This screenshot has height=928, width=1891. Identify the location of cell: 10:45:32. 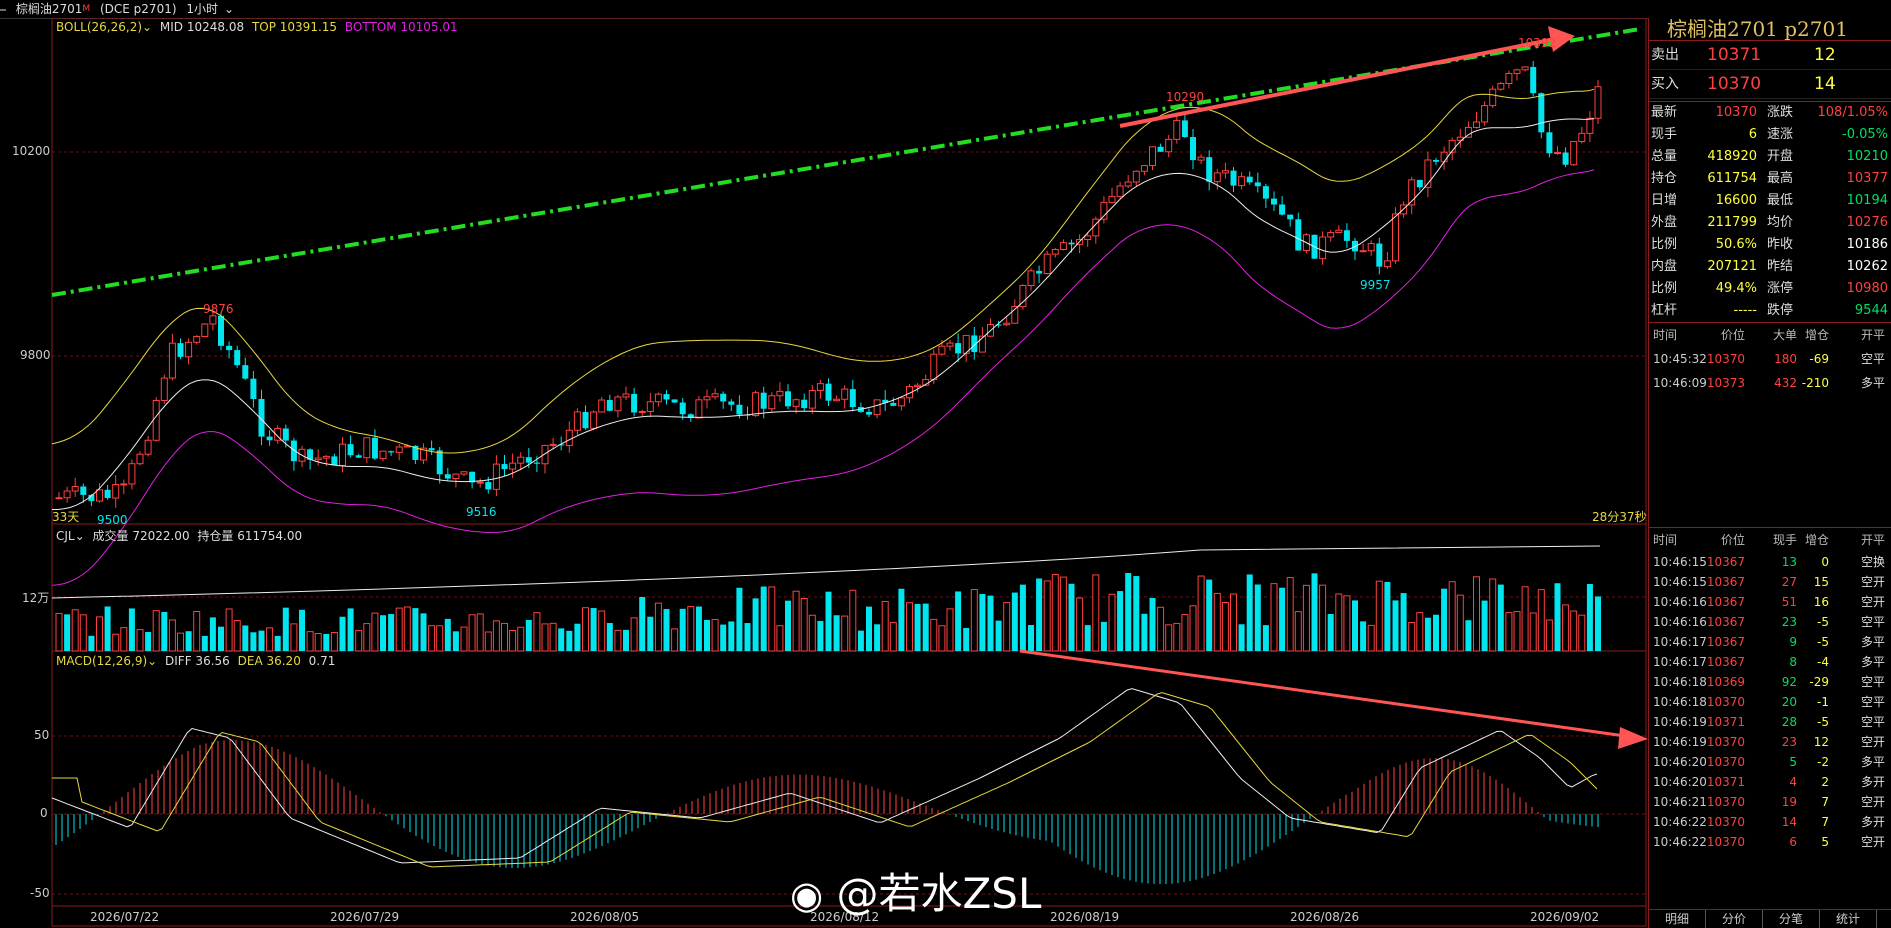
(1680, 359).